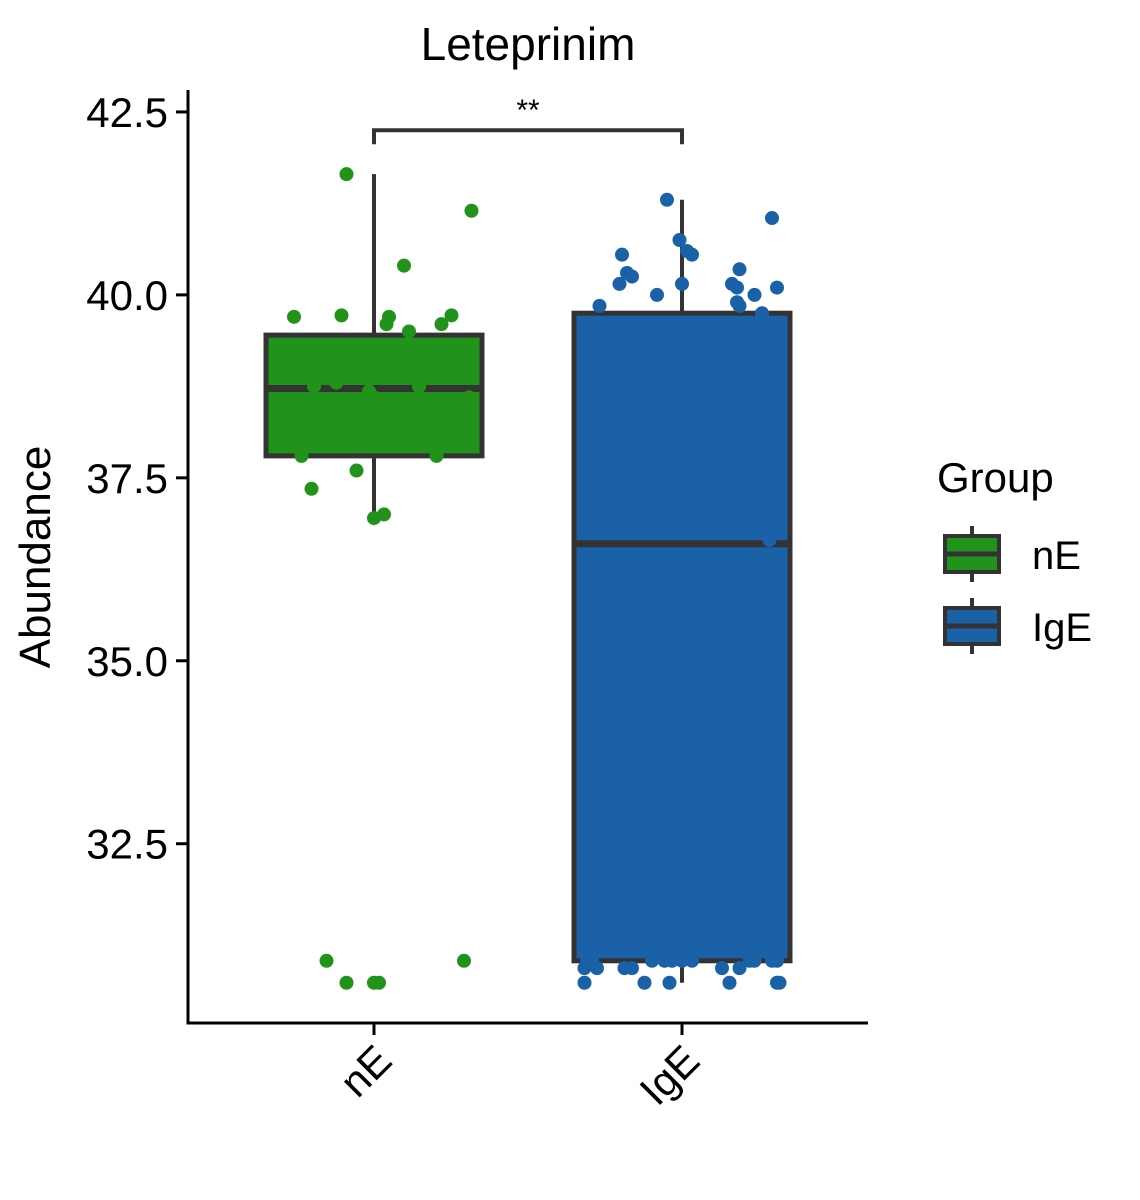  I want to click on chart-title: Leteprinim, so click(528, 44).